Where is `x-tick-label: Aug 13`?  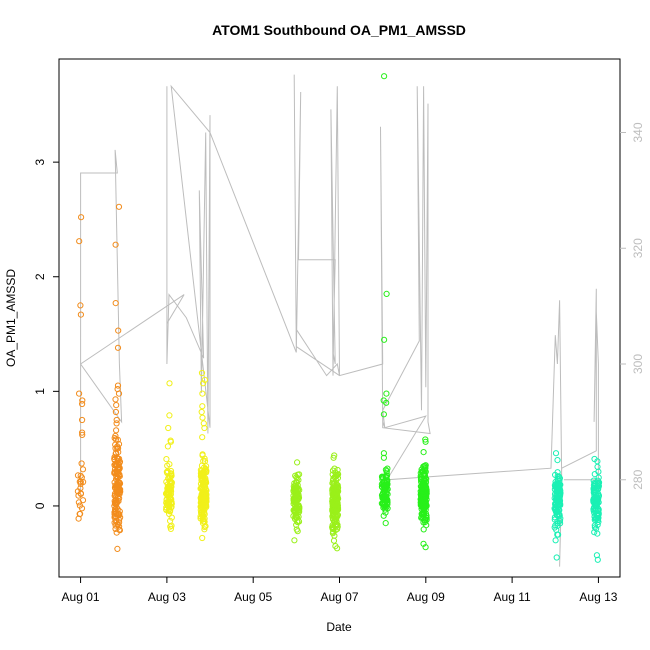
x-tick-label: Aug 13 is located at coordinates (598, 597).